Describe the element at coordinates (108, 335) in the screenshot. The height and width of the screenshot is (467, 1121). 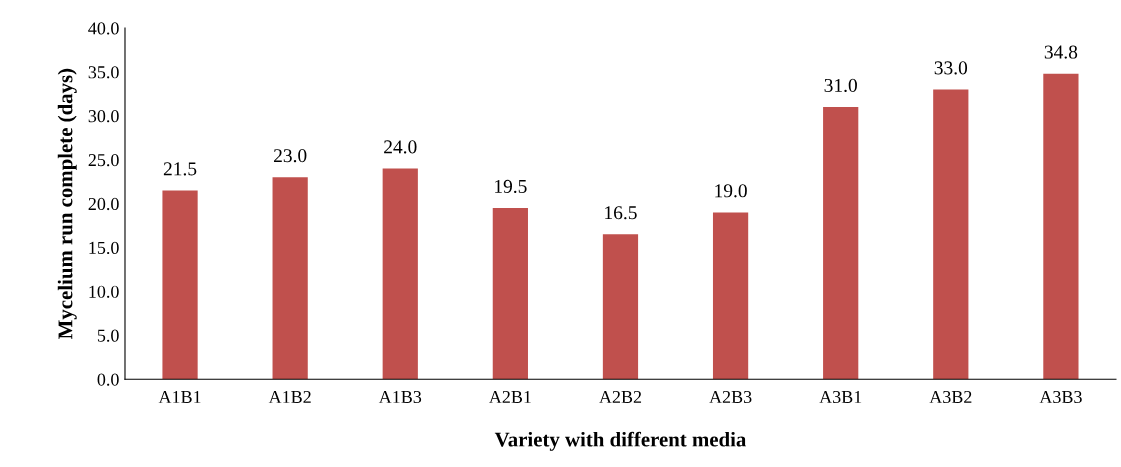
I see `y-tick-label: 5.0` at that location.